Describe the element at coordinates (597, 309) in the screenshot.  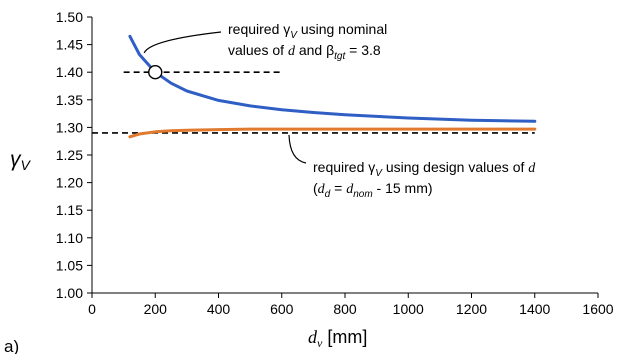
I see `x-tick-label: 1600` at that location.